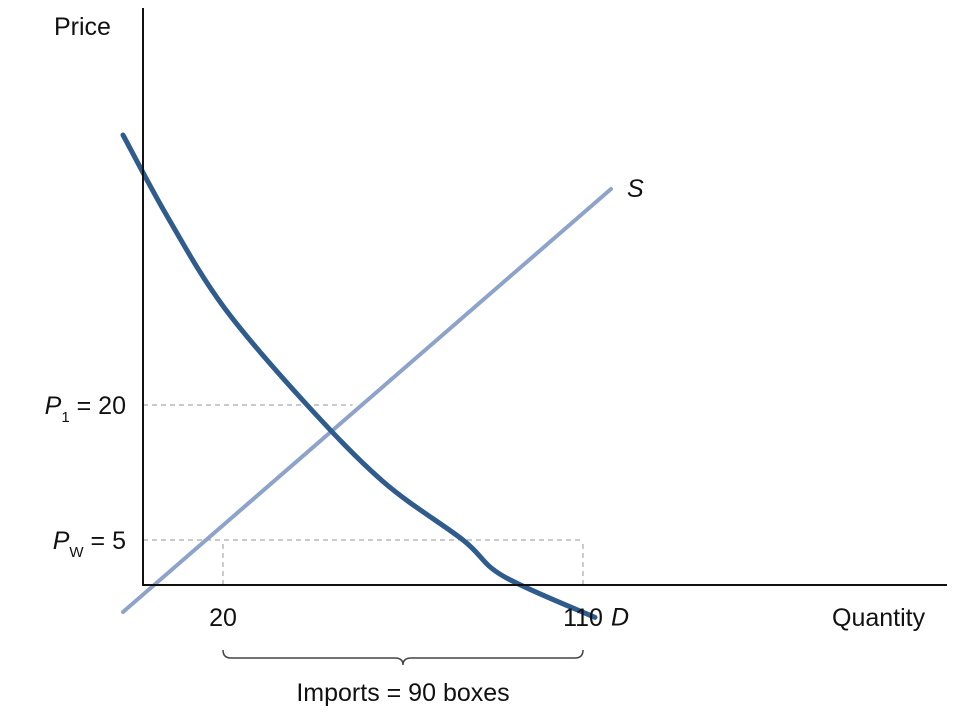  I want to click on x-tick-label: 110, so click(583, 618).